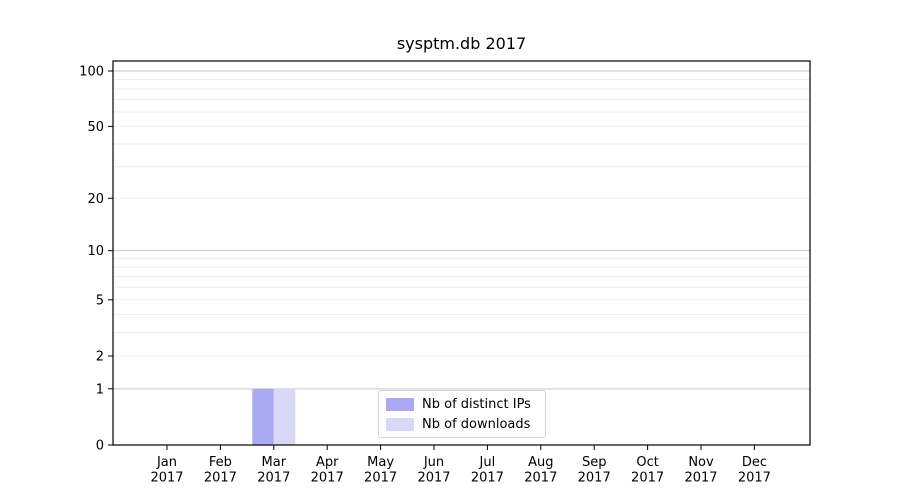  Describe the element at coordinates (400, 424) in the screenshot. I see `legend-swatch-downloads` at that location.